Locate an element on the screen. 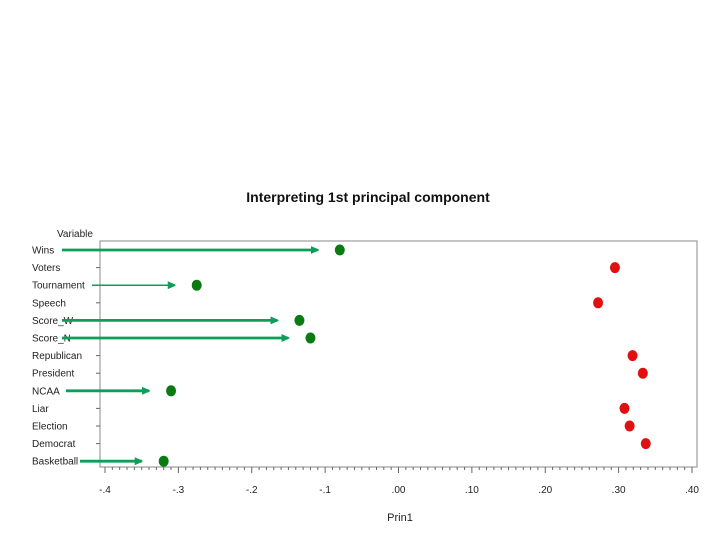 This screenshot has height=540, width=720. variable-label: Basketball is located at coordinates (55, 462).